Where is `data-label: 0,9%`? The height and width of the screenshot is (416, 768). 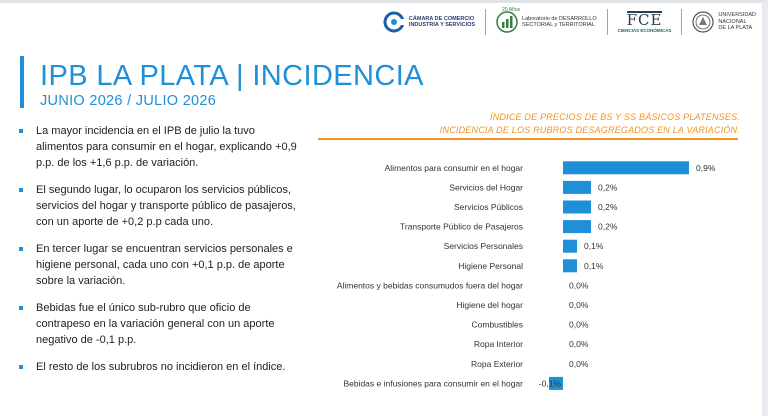 data-label: 0,9% is located at coordinates (706, 168).